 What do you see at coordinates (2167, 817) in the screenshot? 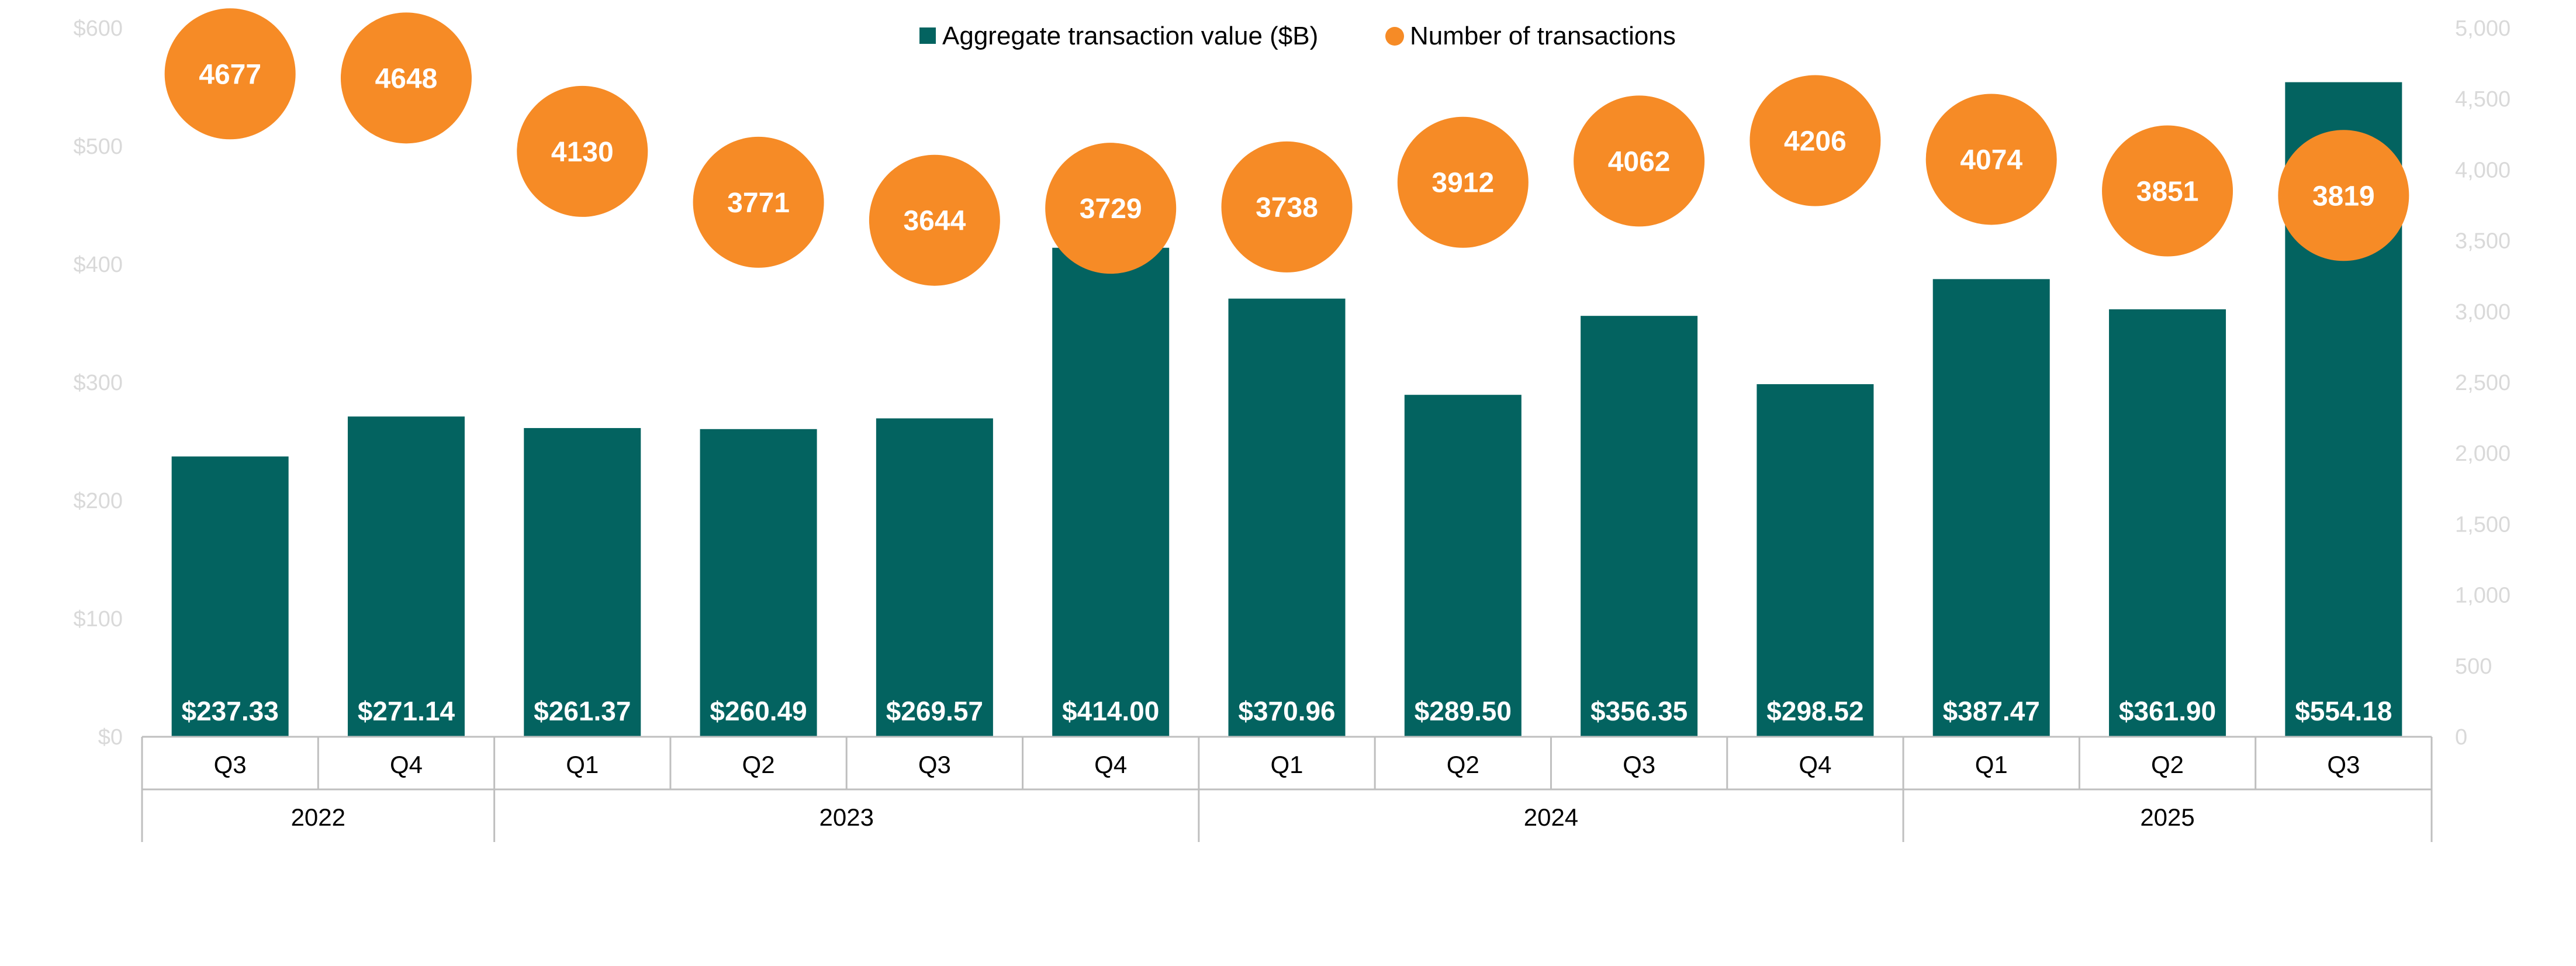
I see `year-label: 2025` at bounding box center [2167, 817].